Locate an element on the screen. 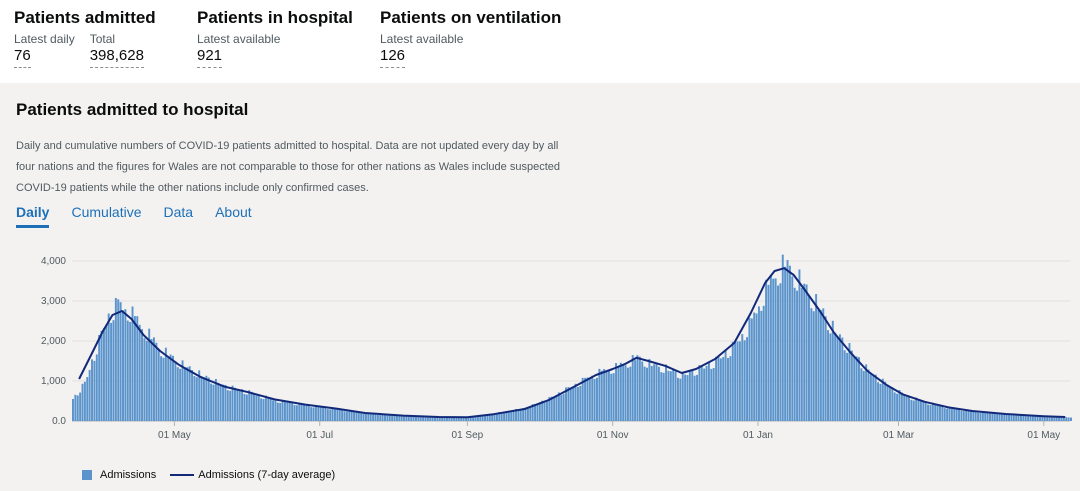  headline-item-value: 398,628 is located at coordinates (116, 57).